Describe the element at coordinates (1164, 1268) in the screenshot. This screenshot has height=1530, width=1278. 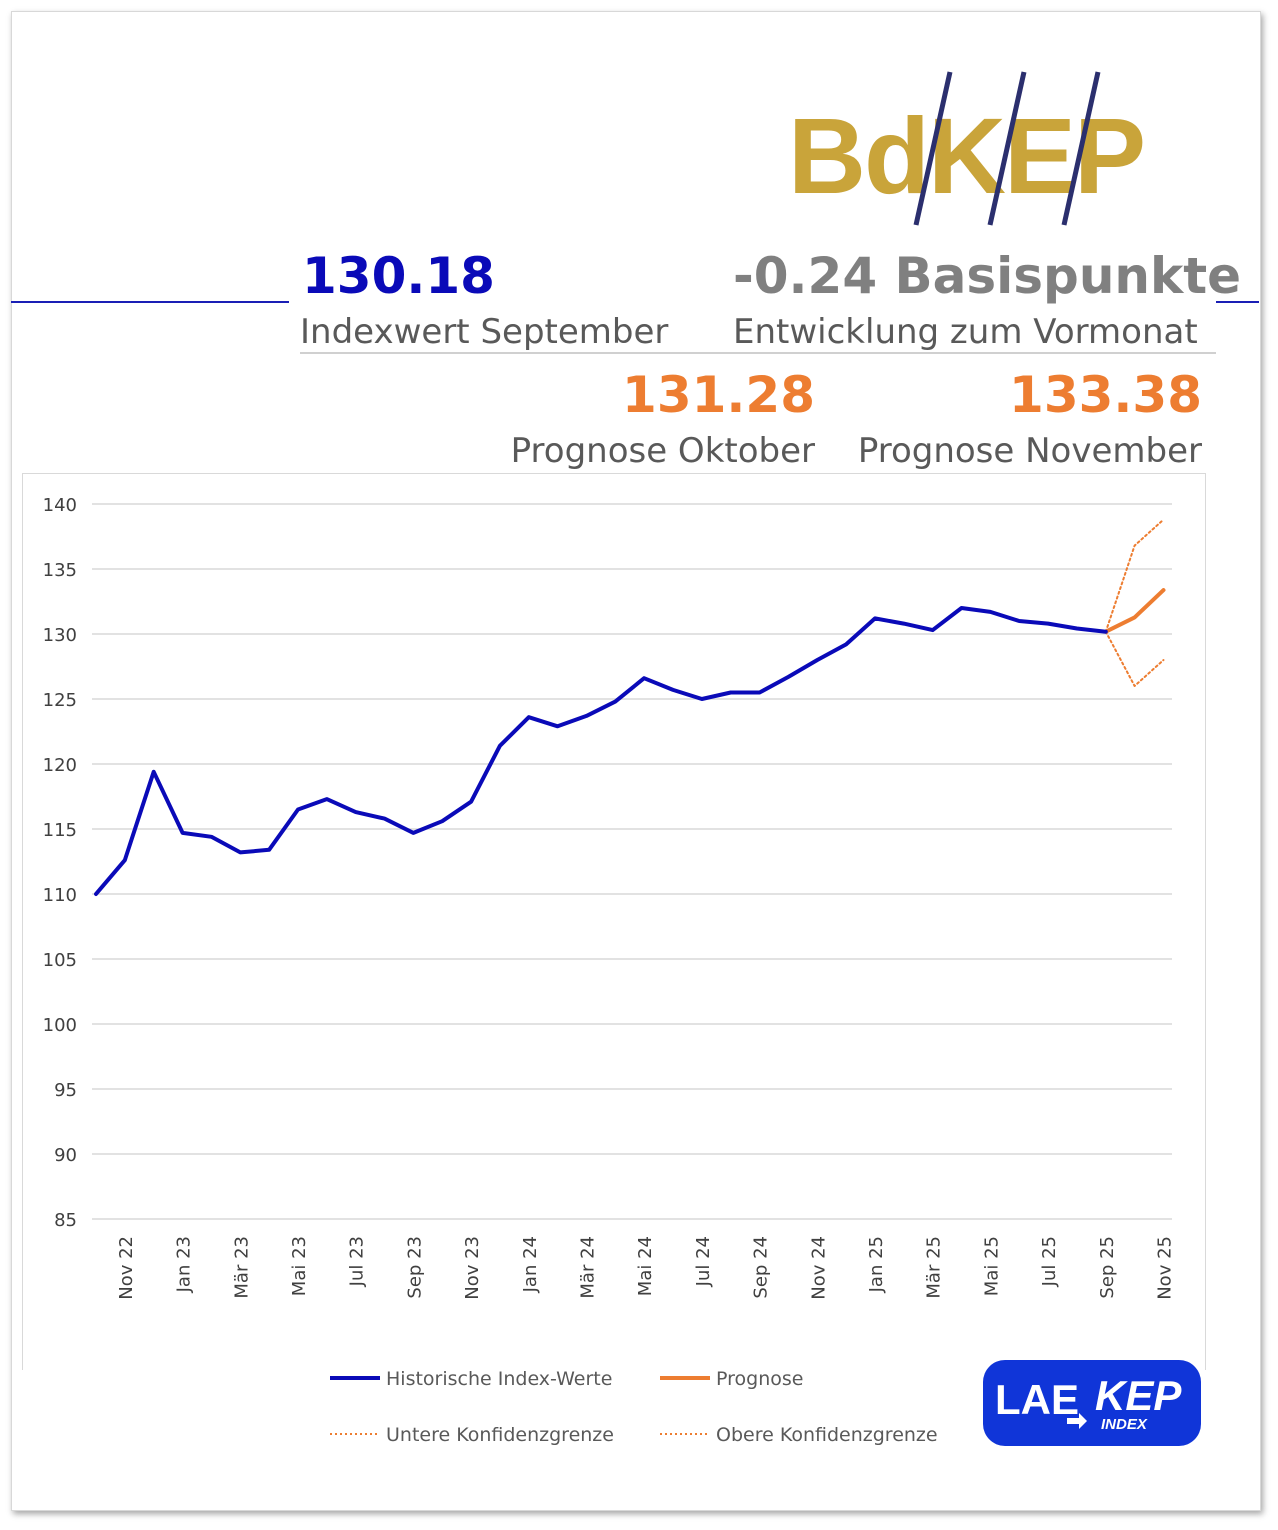
I see `x-tick-label: Nov 25` at that location.